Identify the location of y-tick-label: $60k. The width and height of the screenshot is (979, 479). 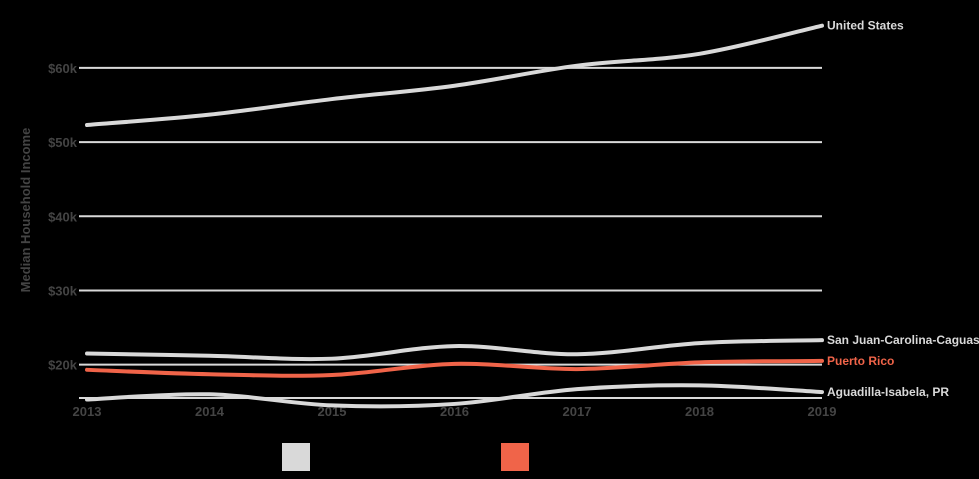
(63, 68).